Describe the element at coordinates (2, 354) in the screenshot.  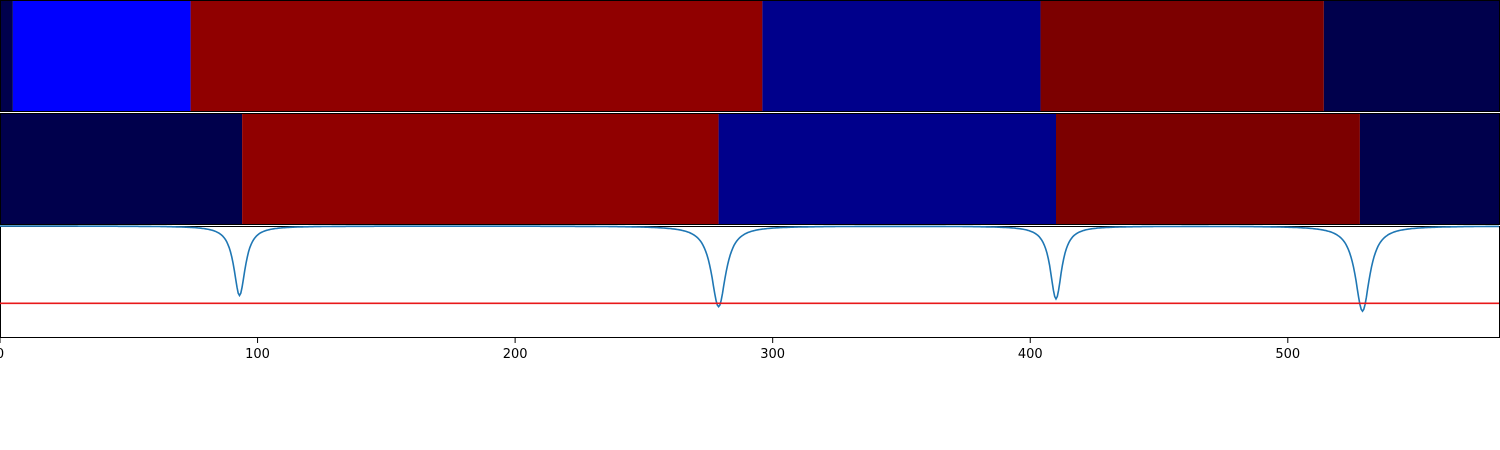
I see `x-tick-label: 0` at that location.